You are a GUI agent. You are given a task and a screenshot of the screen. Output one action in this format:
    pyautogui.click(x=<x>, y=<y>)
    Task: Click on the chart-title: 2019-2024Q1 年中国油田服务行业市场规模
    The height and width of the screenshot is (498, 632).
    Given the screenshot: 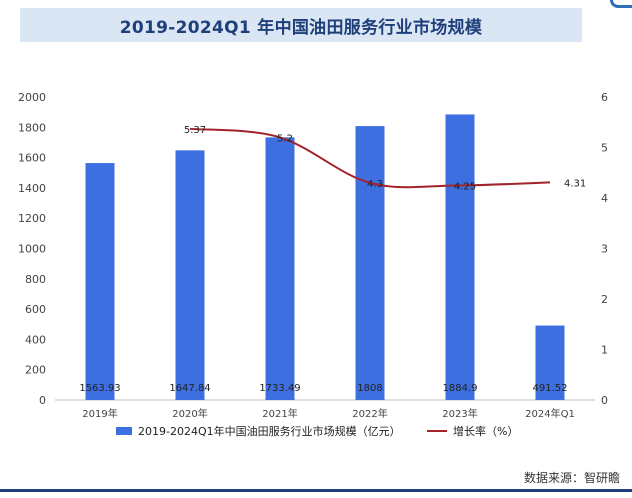 What is the action you would take?
    pyautogui.click(x=301, y=27)
    